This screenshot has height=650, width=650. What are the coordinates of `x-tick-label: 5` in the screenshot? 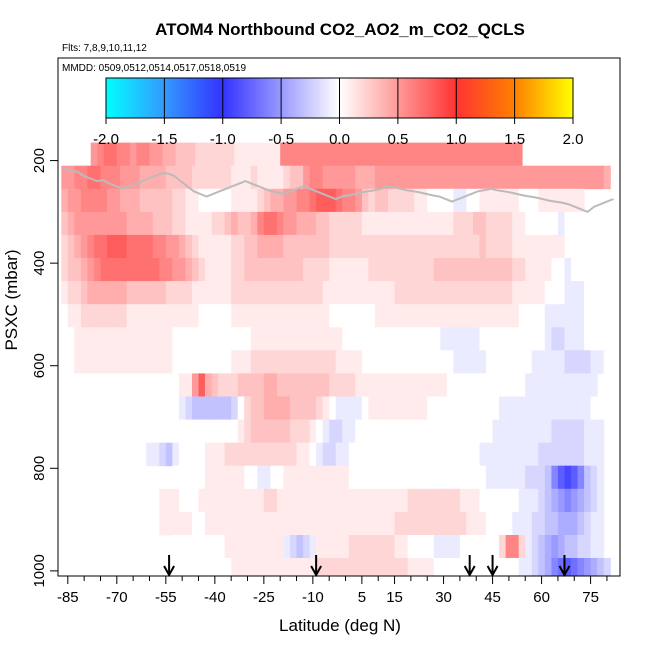 It's located at (362, 597).